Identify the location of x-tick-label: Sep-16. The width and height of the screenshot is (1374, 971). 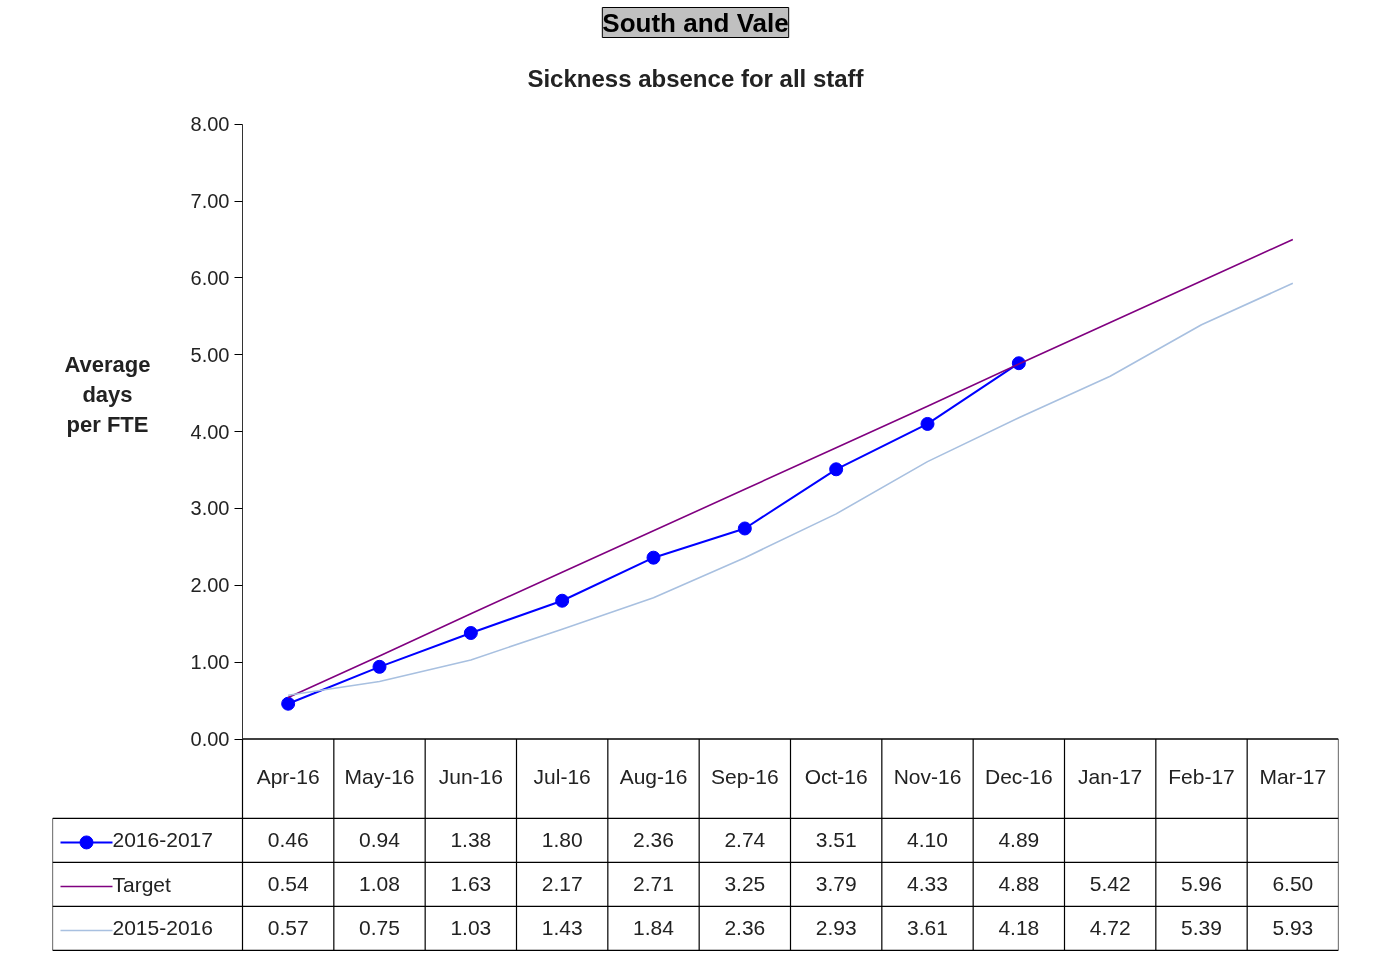
(744, 776).